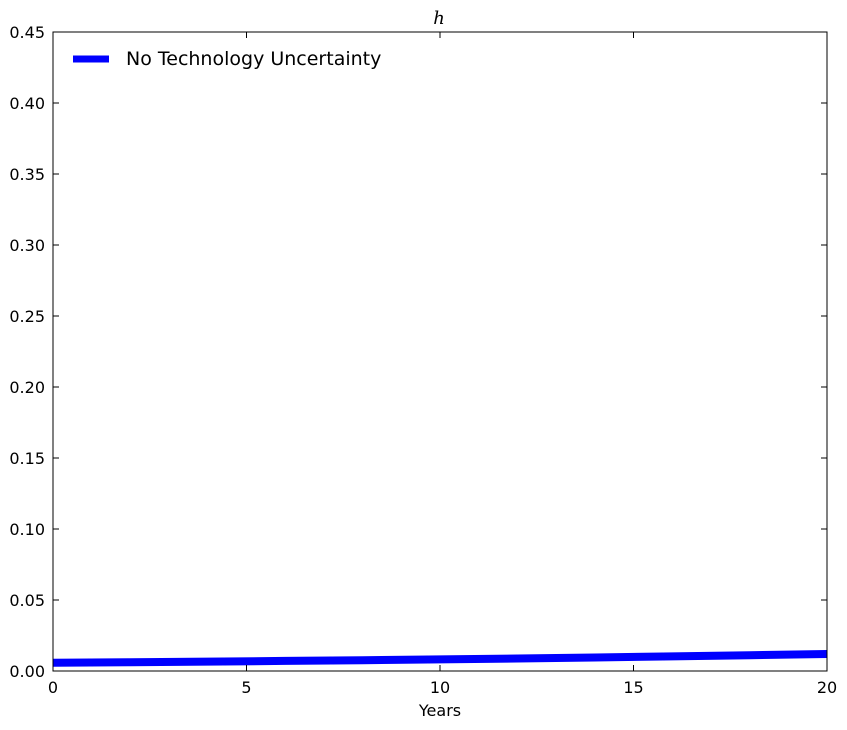 The image size is (847, 730). I want to click on y-tick-label: 0.30, so click(27, 245).